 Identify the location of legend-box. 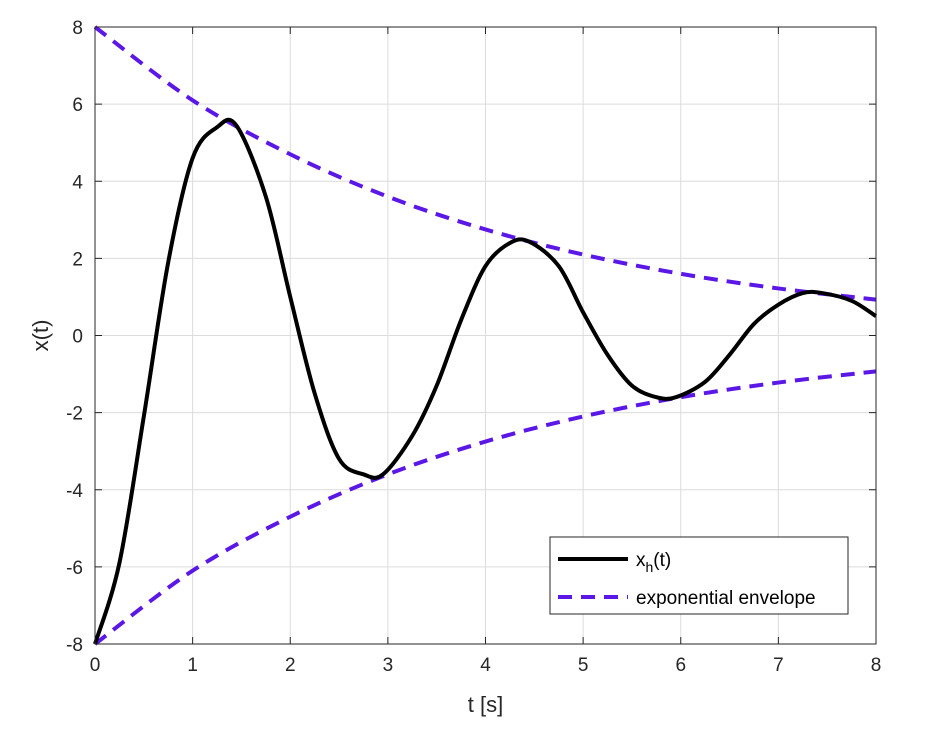
(699, 575).